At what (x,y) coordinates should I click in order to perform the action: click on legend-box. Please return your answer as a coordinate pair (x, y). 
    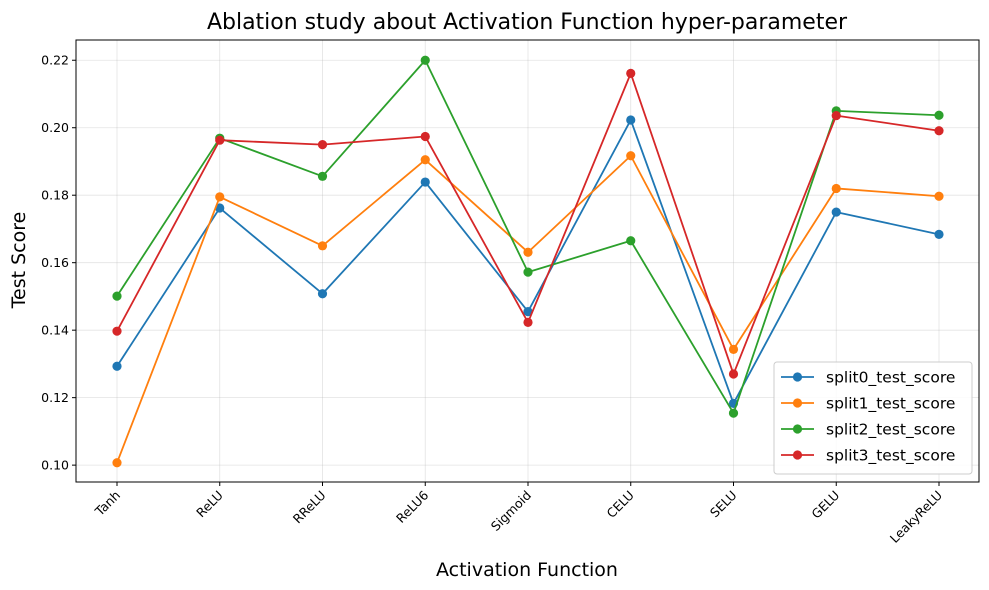
    Looking at the image, I should click on (873, 418).